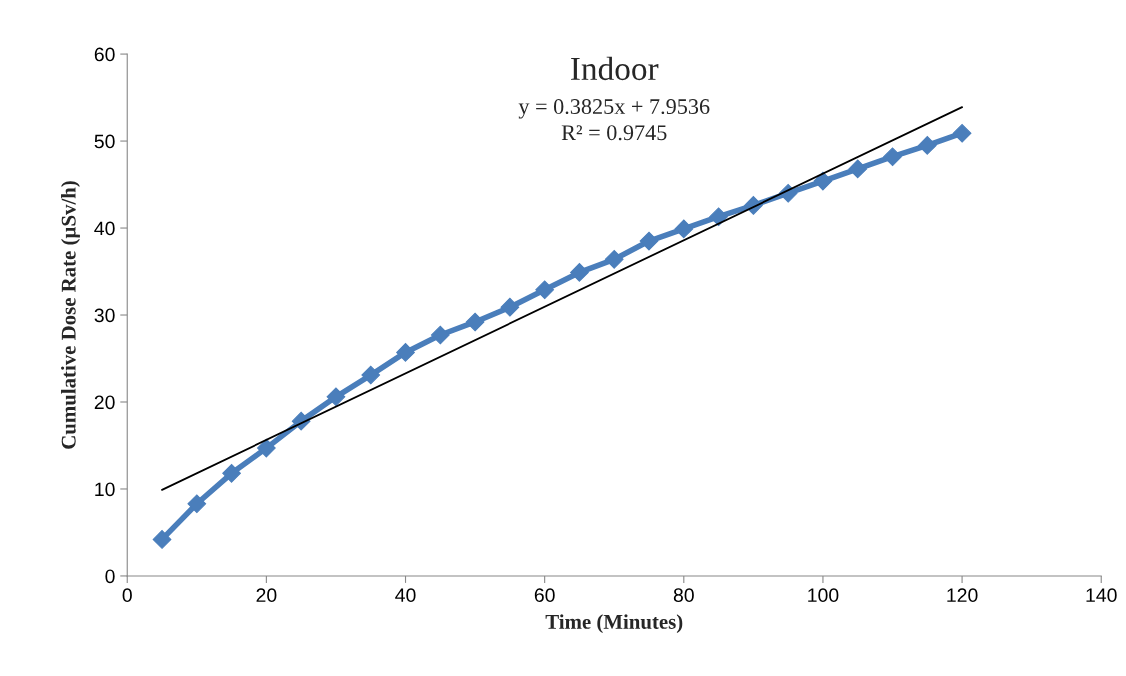 Image resolution: width=1126 pixels, height=676 pixels. What do you see at coordinates (104, 141) in the screenshot?
I see `y-tick-label: 50` at bounding box center [104, 141].